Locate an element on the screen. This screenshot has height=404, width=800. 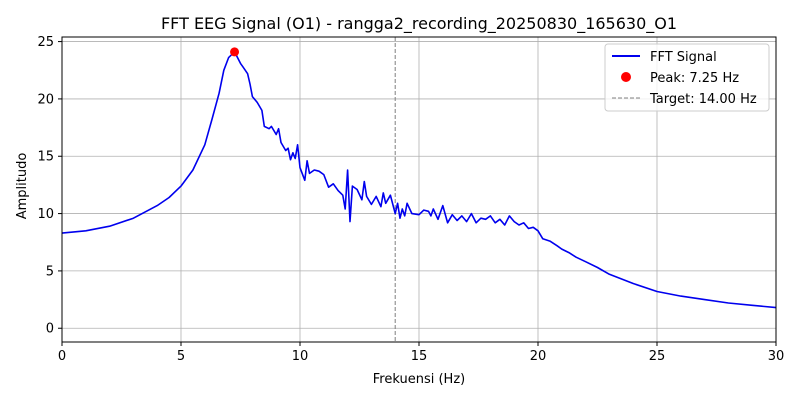
y-tick-label: 5 is located at coordinates (50, 271).